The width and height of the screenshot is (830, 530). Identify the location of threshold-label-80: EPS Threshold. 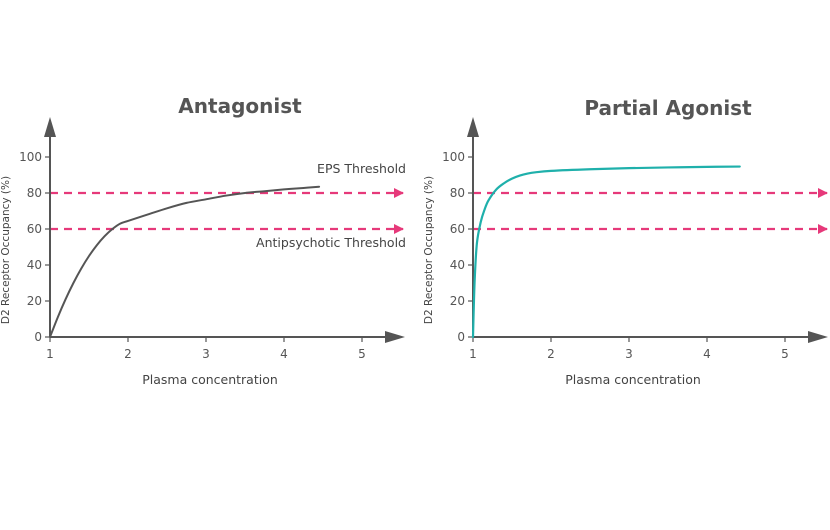
(361, 168).